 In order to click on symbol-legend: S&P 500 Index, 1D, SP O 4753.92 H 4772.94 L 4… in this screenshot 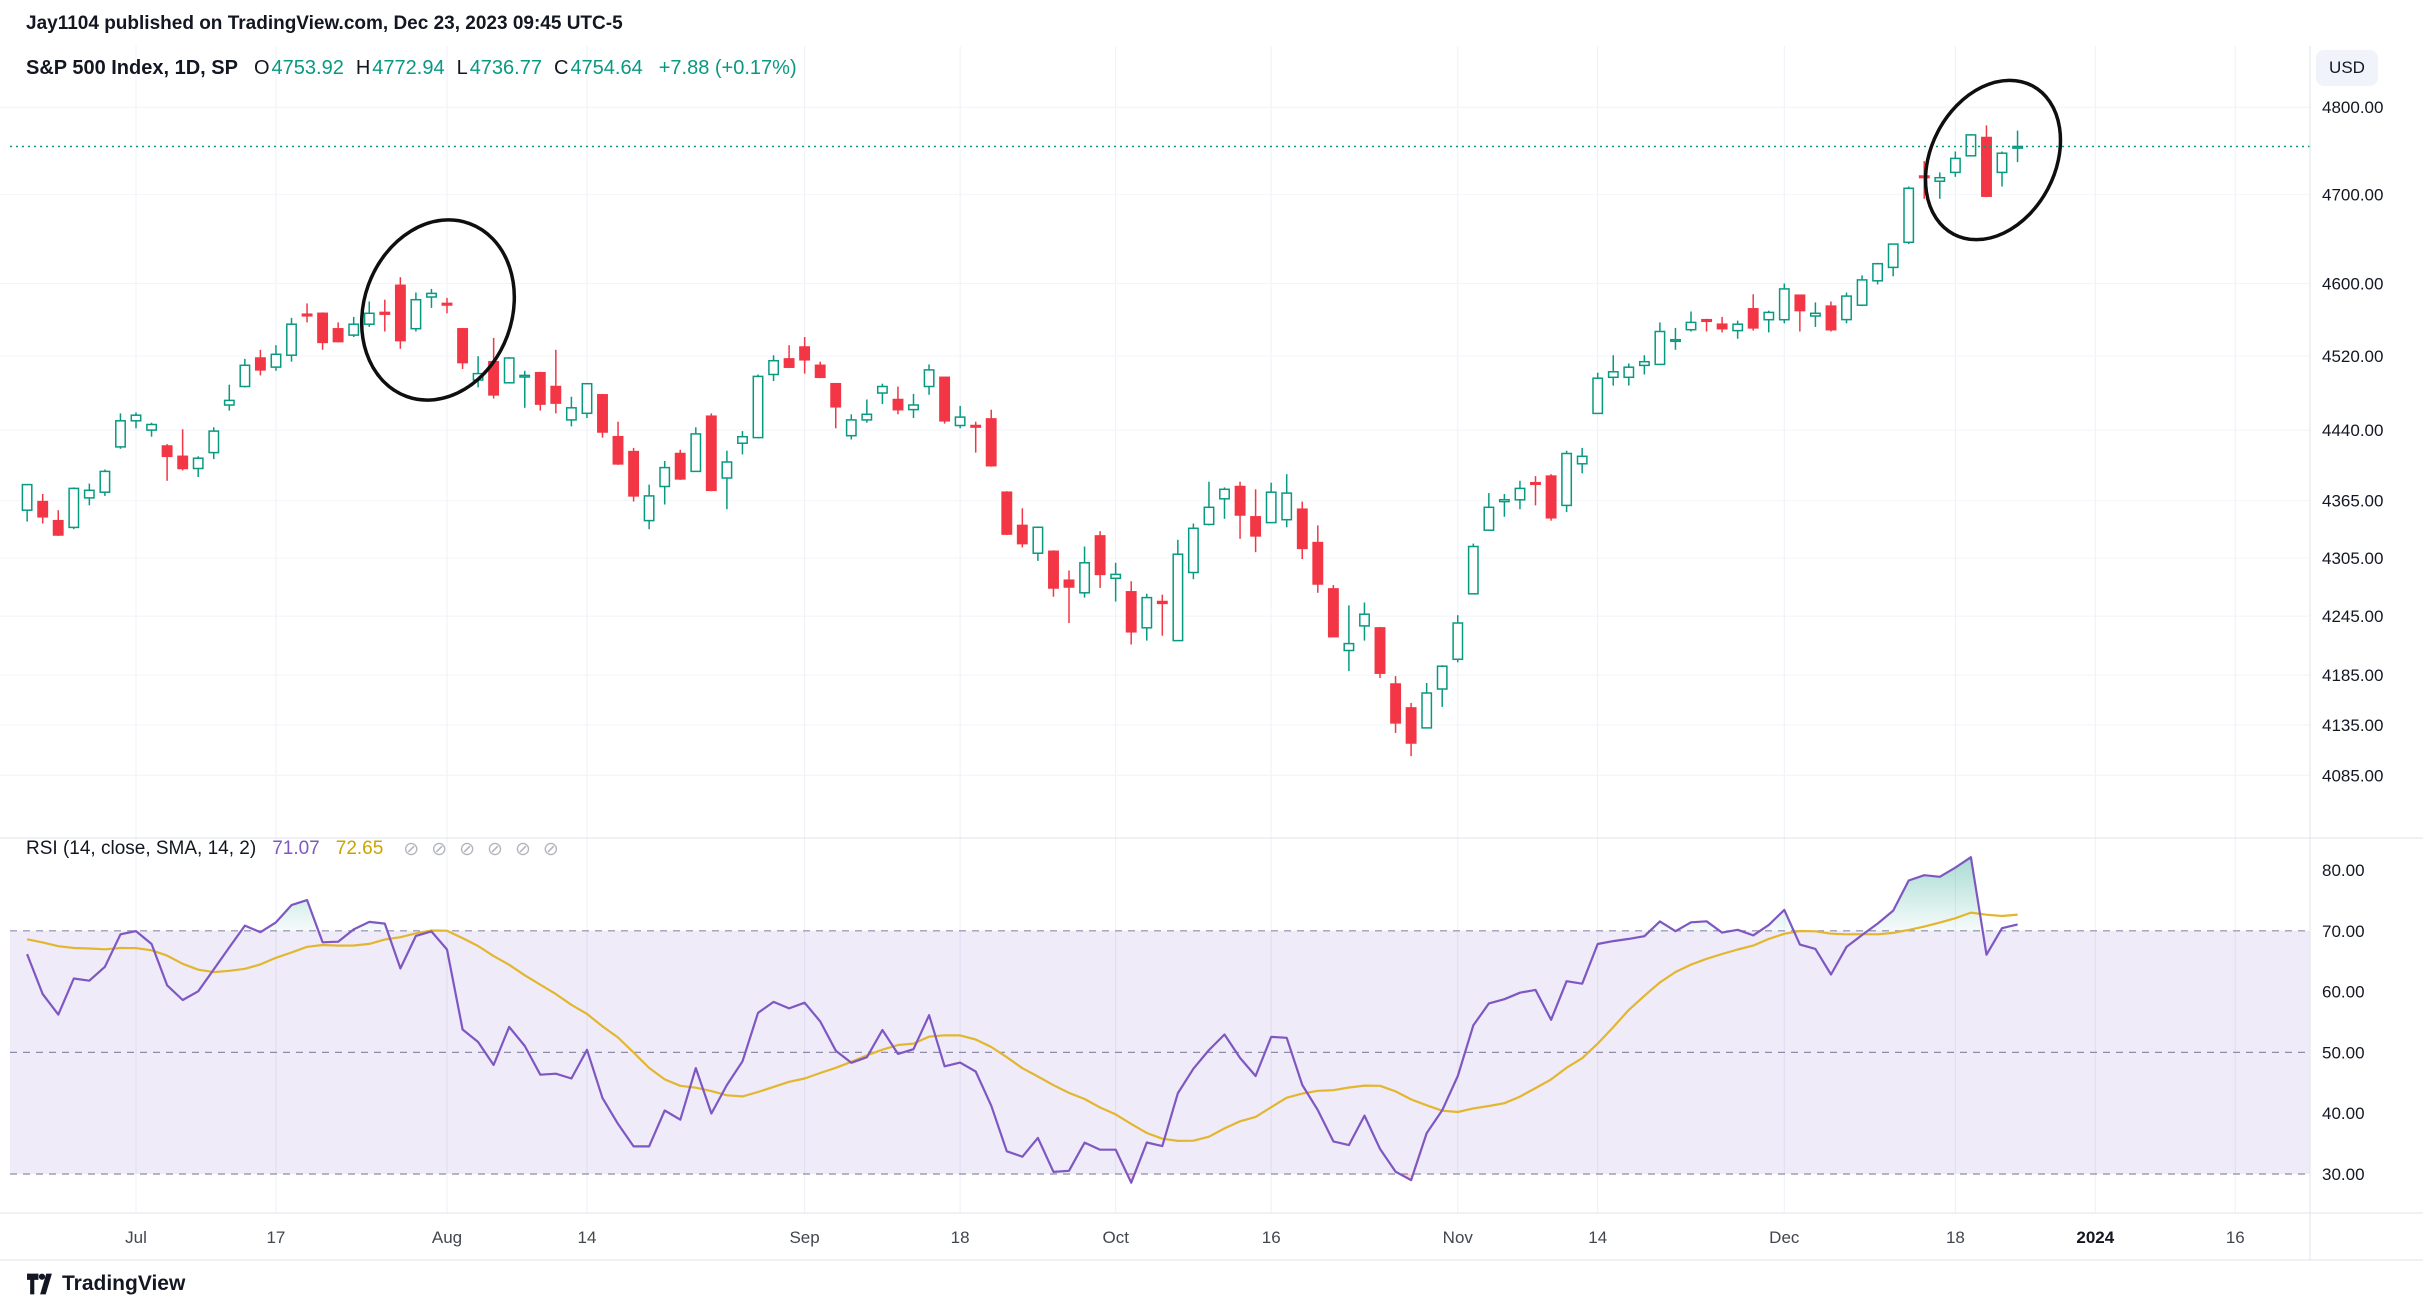, I will do `click(411, 68)`.